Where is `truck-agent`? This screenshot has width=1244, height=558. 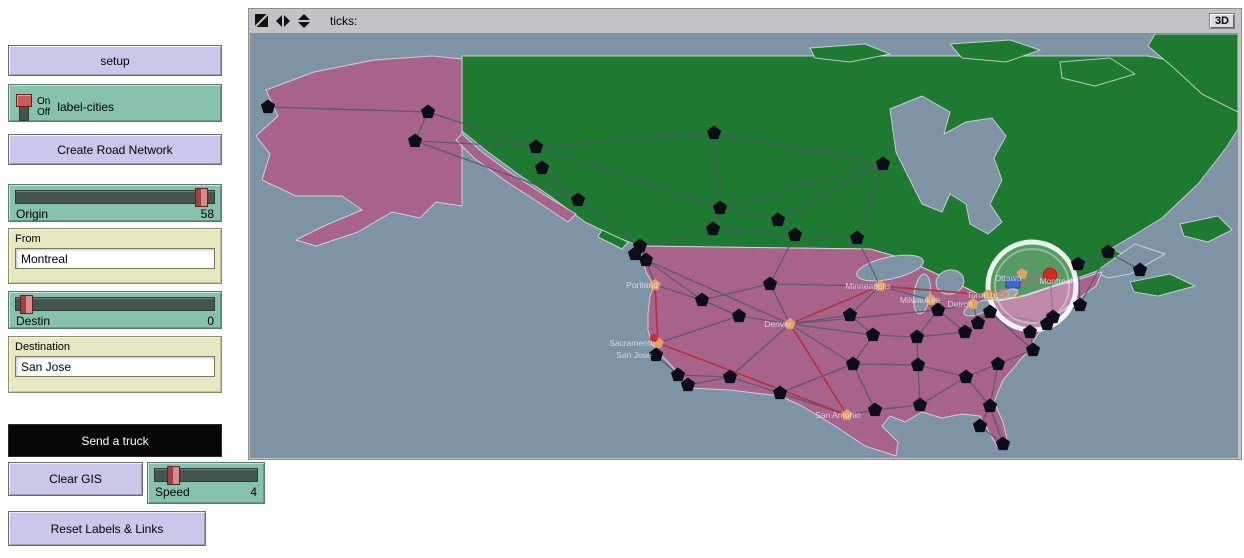
truck-agent is located at coordinates (1013, 283).